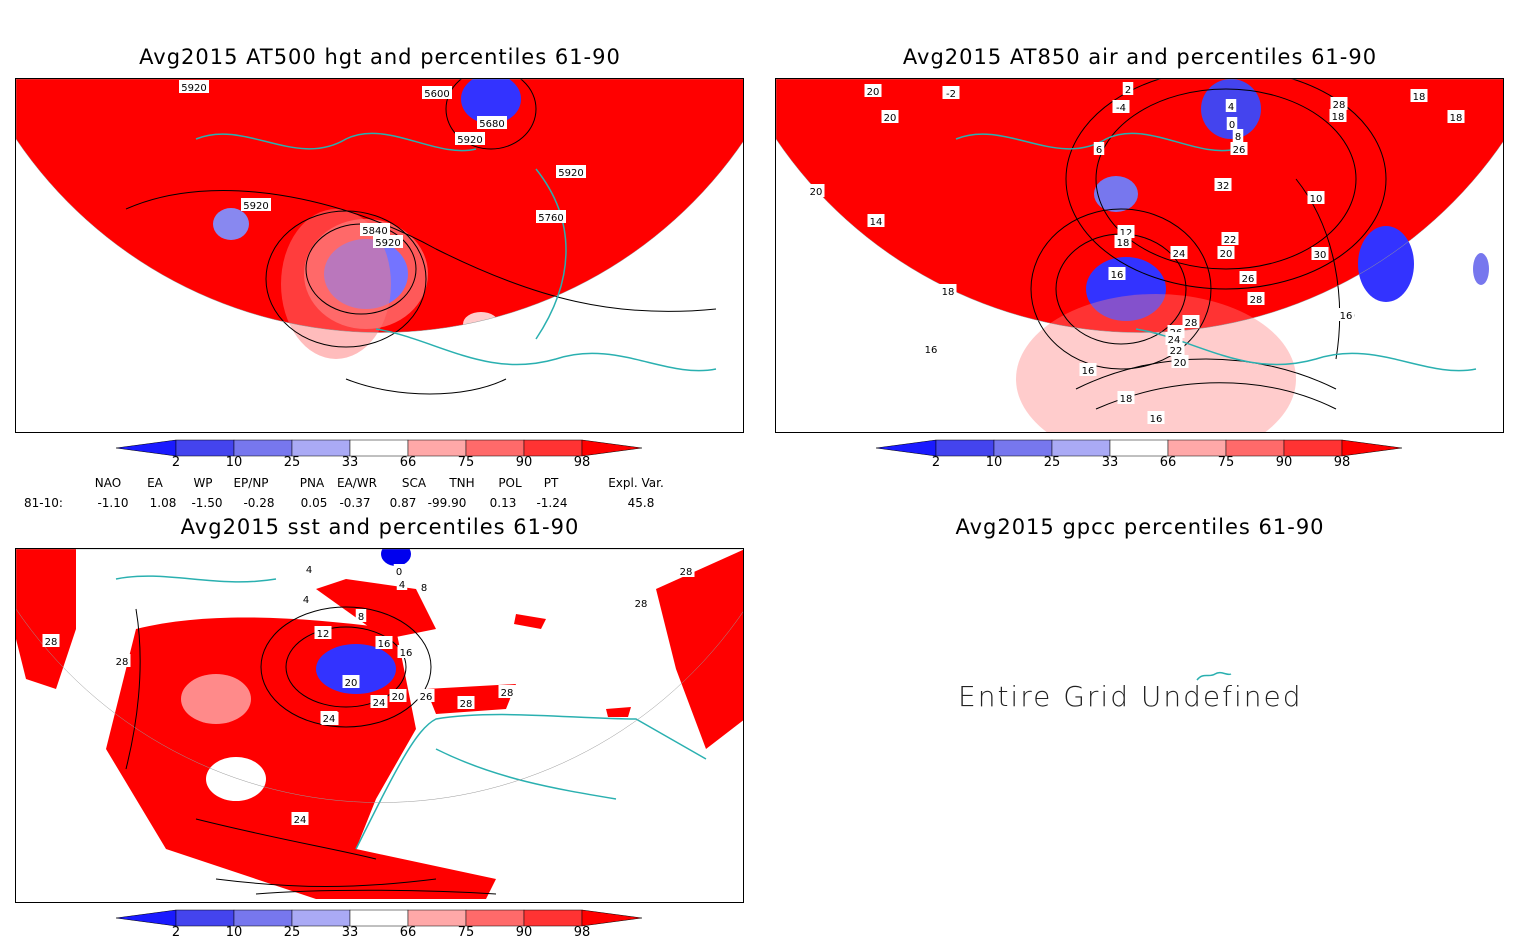 This screenshot has width=1520, height=940. I want to click on teleconnection-value: -0.28, so click(259, 503).